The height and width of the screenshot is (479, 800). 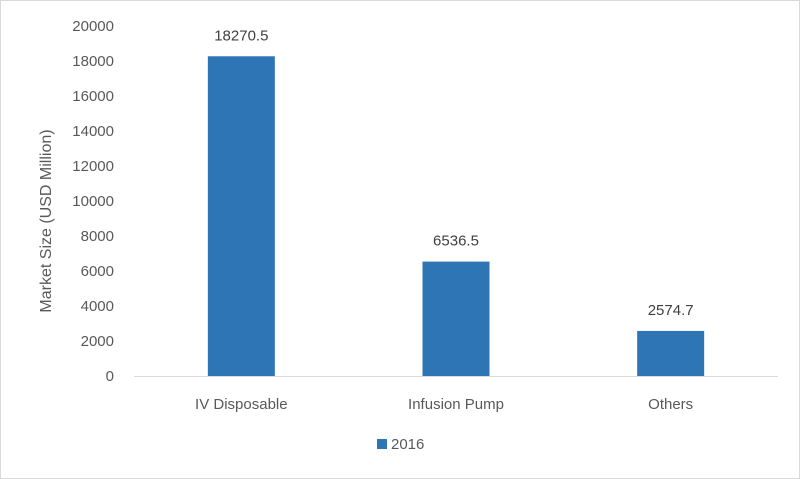 What do you see at coordinates (456, 404) in the screenshot?
I see `x-tick-label: Infusion Pump` at bounding box center [456, 404].